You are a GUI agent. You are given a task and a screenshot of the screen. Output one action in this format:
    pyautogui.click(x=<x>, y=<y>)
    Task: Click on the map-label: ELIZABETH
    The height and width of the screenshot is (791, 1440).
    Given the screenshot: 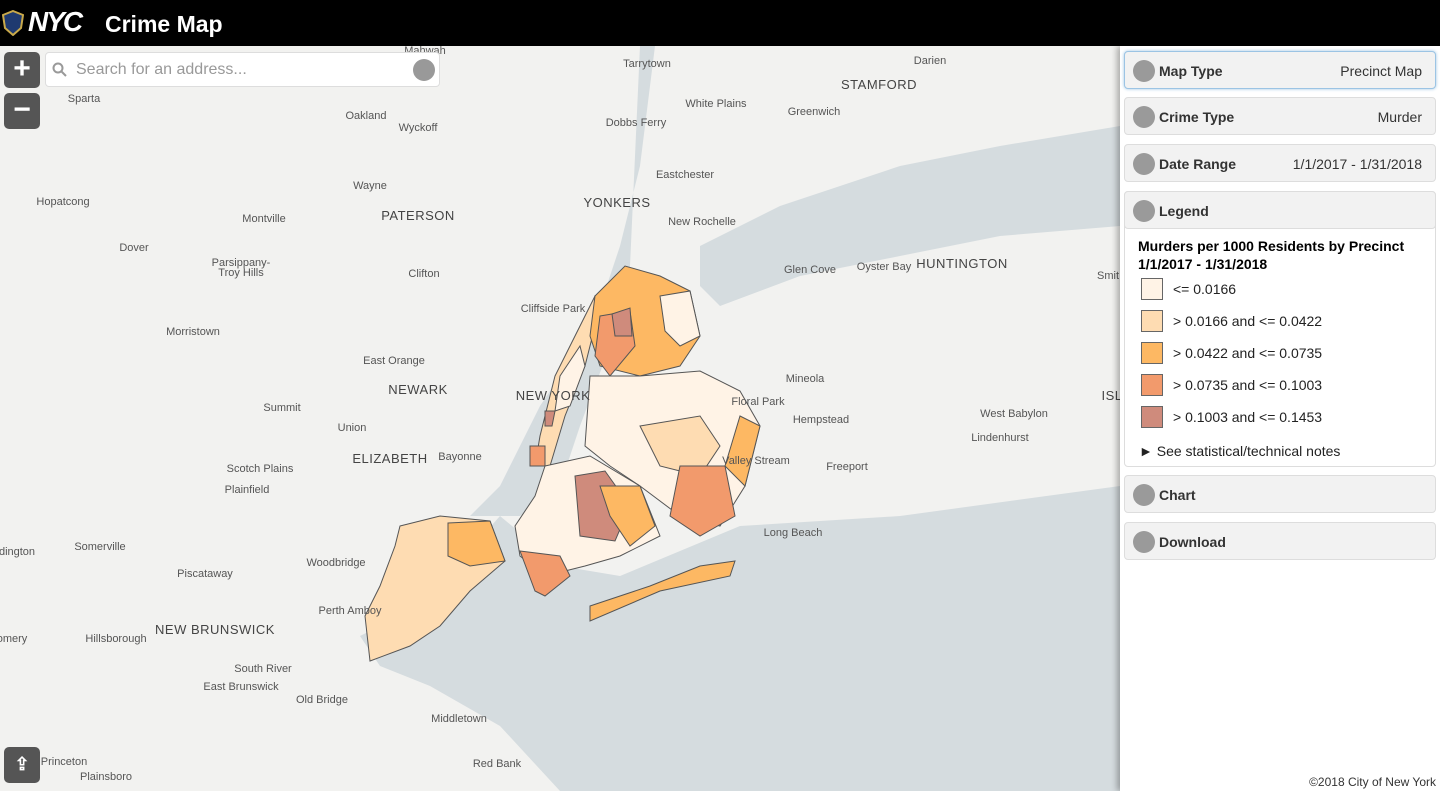 What is the action you would take?
    pyautogui.click(x=389, y=458)
    